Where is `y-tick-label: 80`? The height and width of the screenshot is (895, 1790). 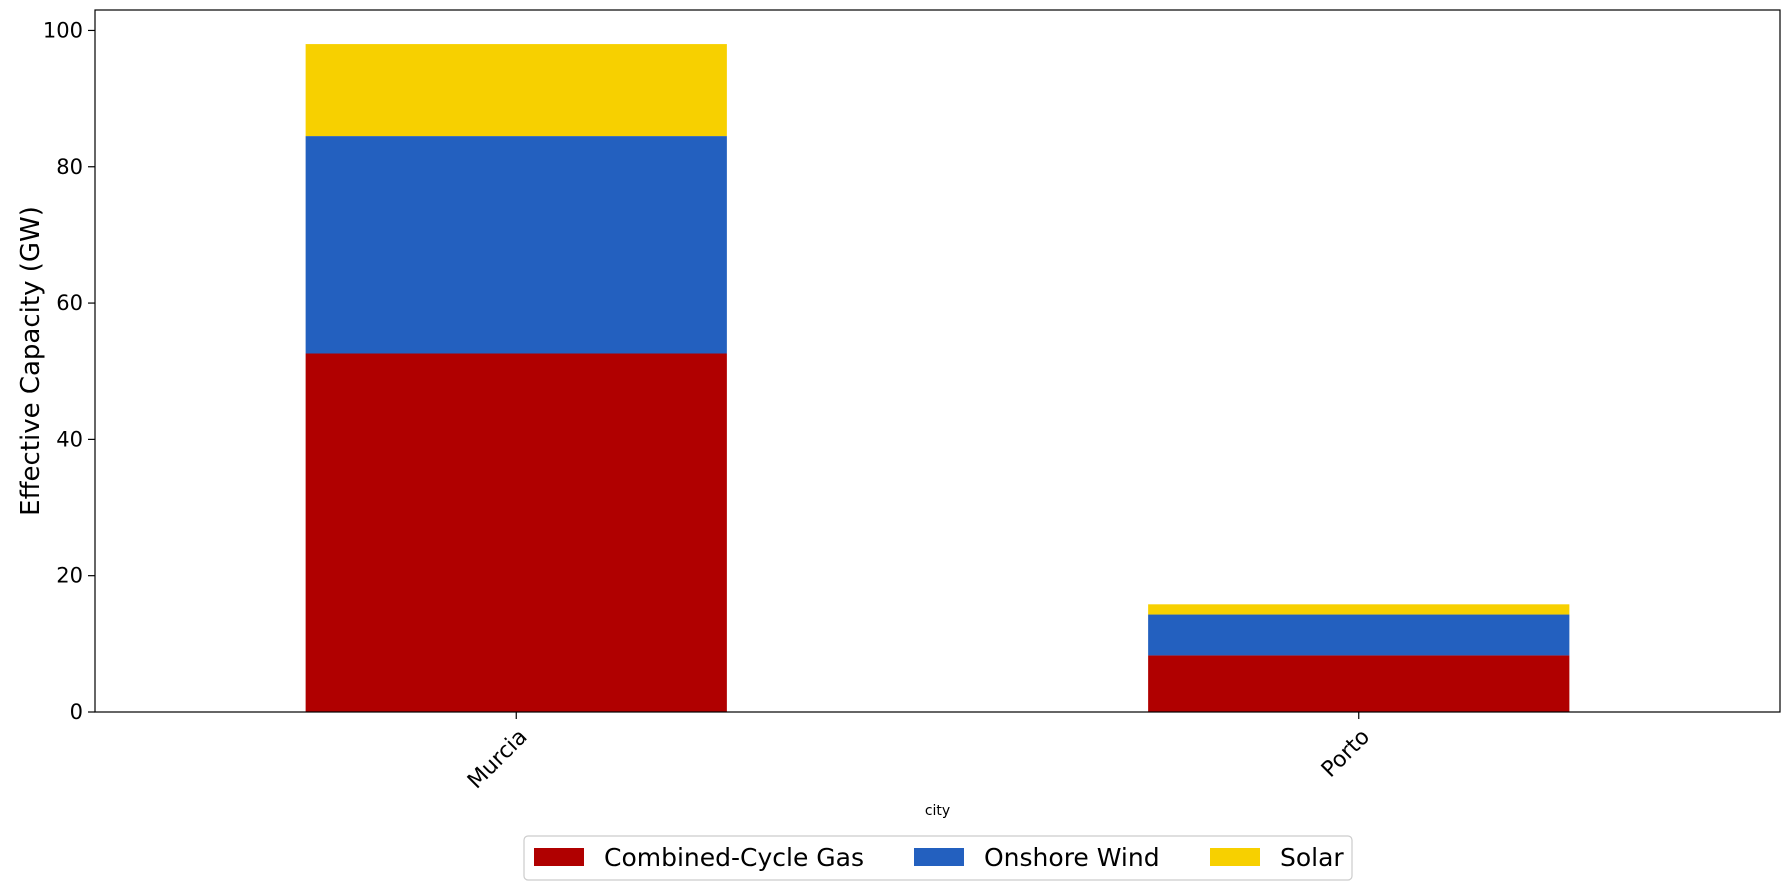 y-tick-label: 80 is located at coordinates (69, 167).